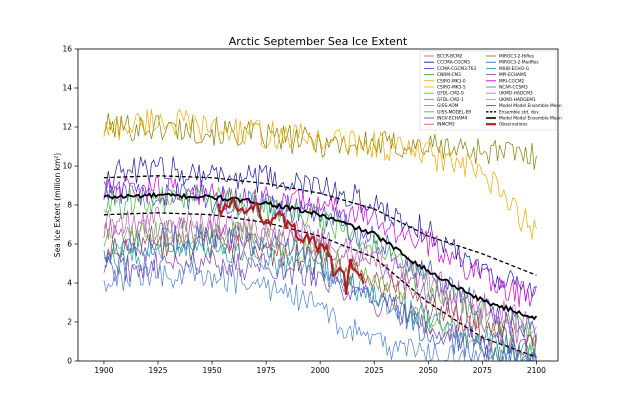  I want to click on legend-entry-label: GISS-MODEL-ER, so click(454, 112).